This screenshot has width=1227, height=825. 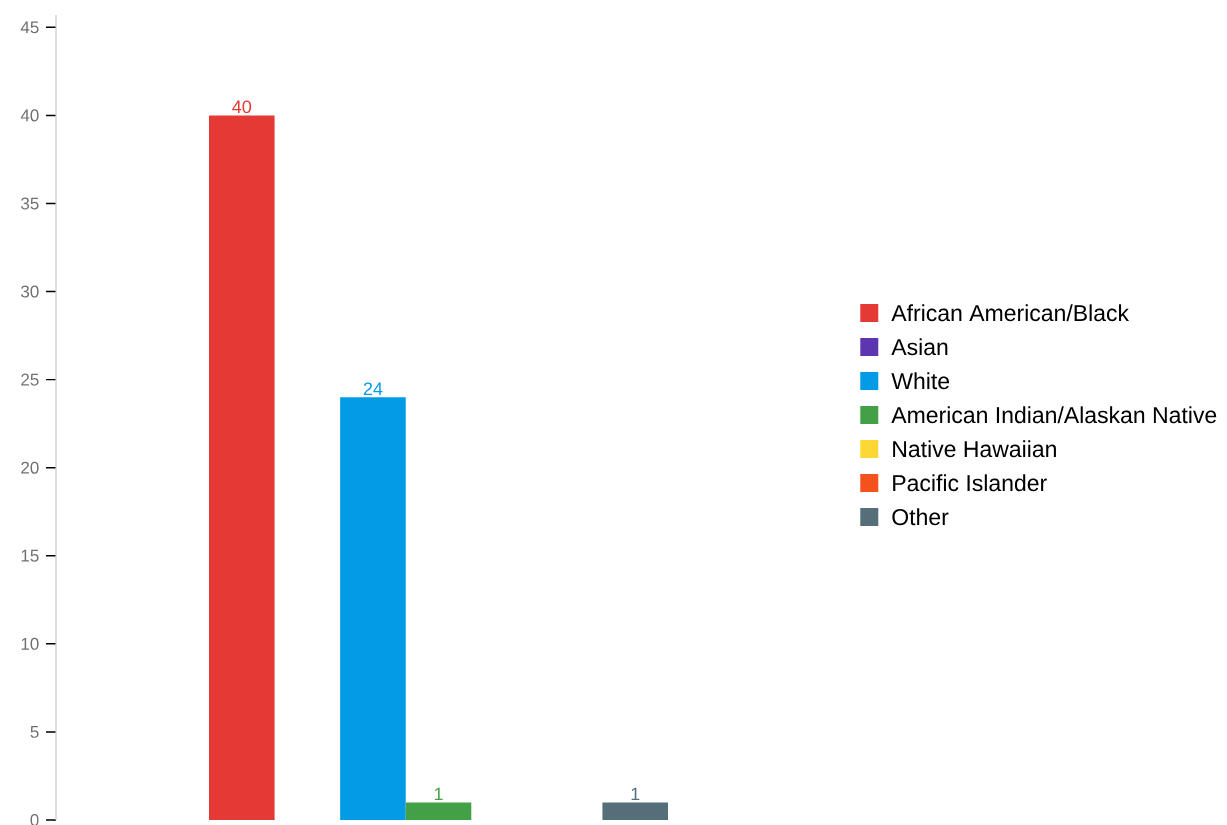 What do you see at coordinates (30, 379) in the screenshot?
I see `y-tick-label: 25` at bounding box center [30, 379].